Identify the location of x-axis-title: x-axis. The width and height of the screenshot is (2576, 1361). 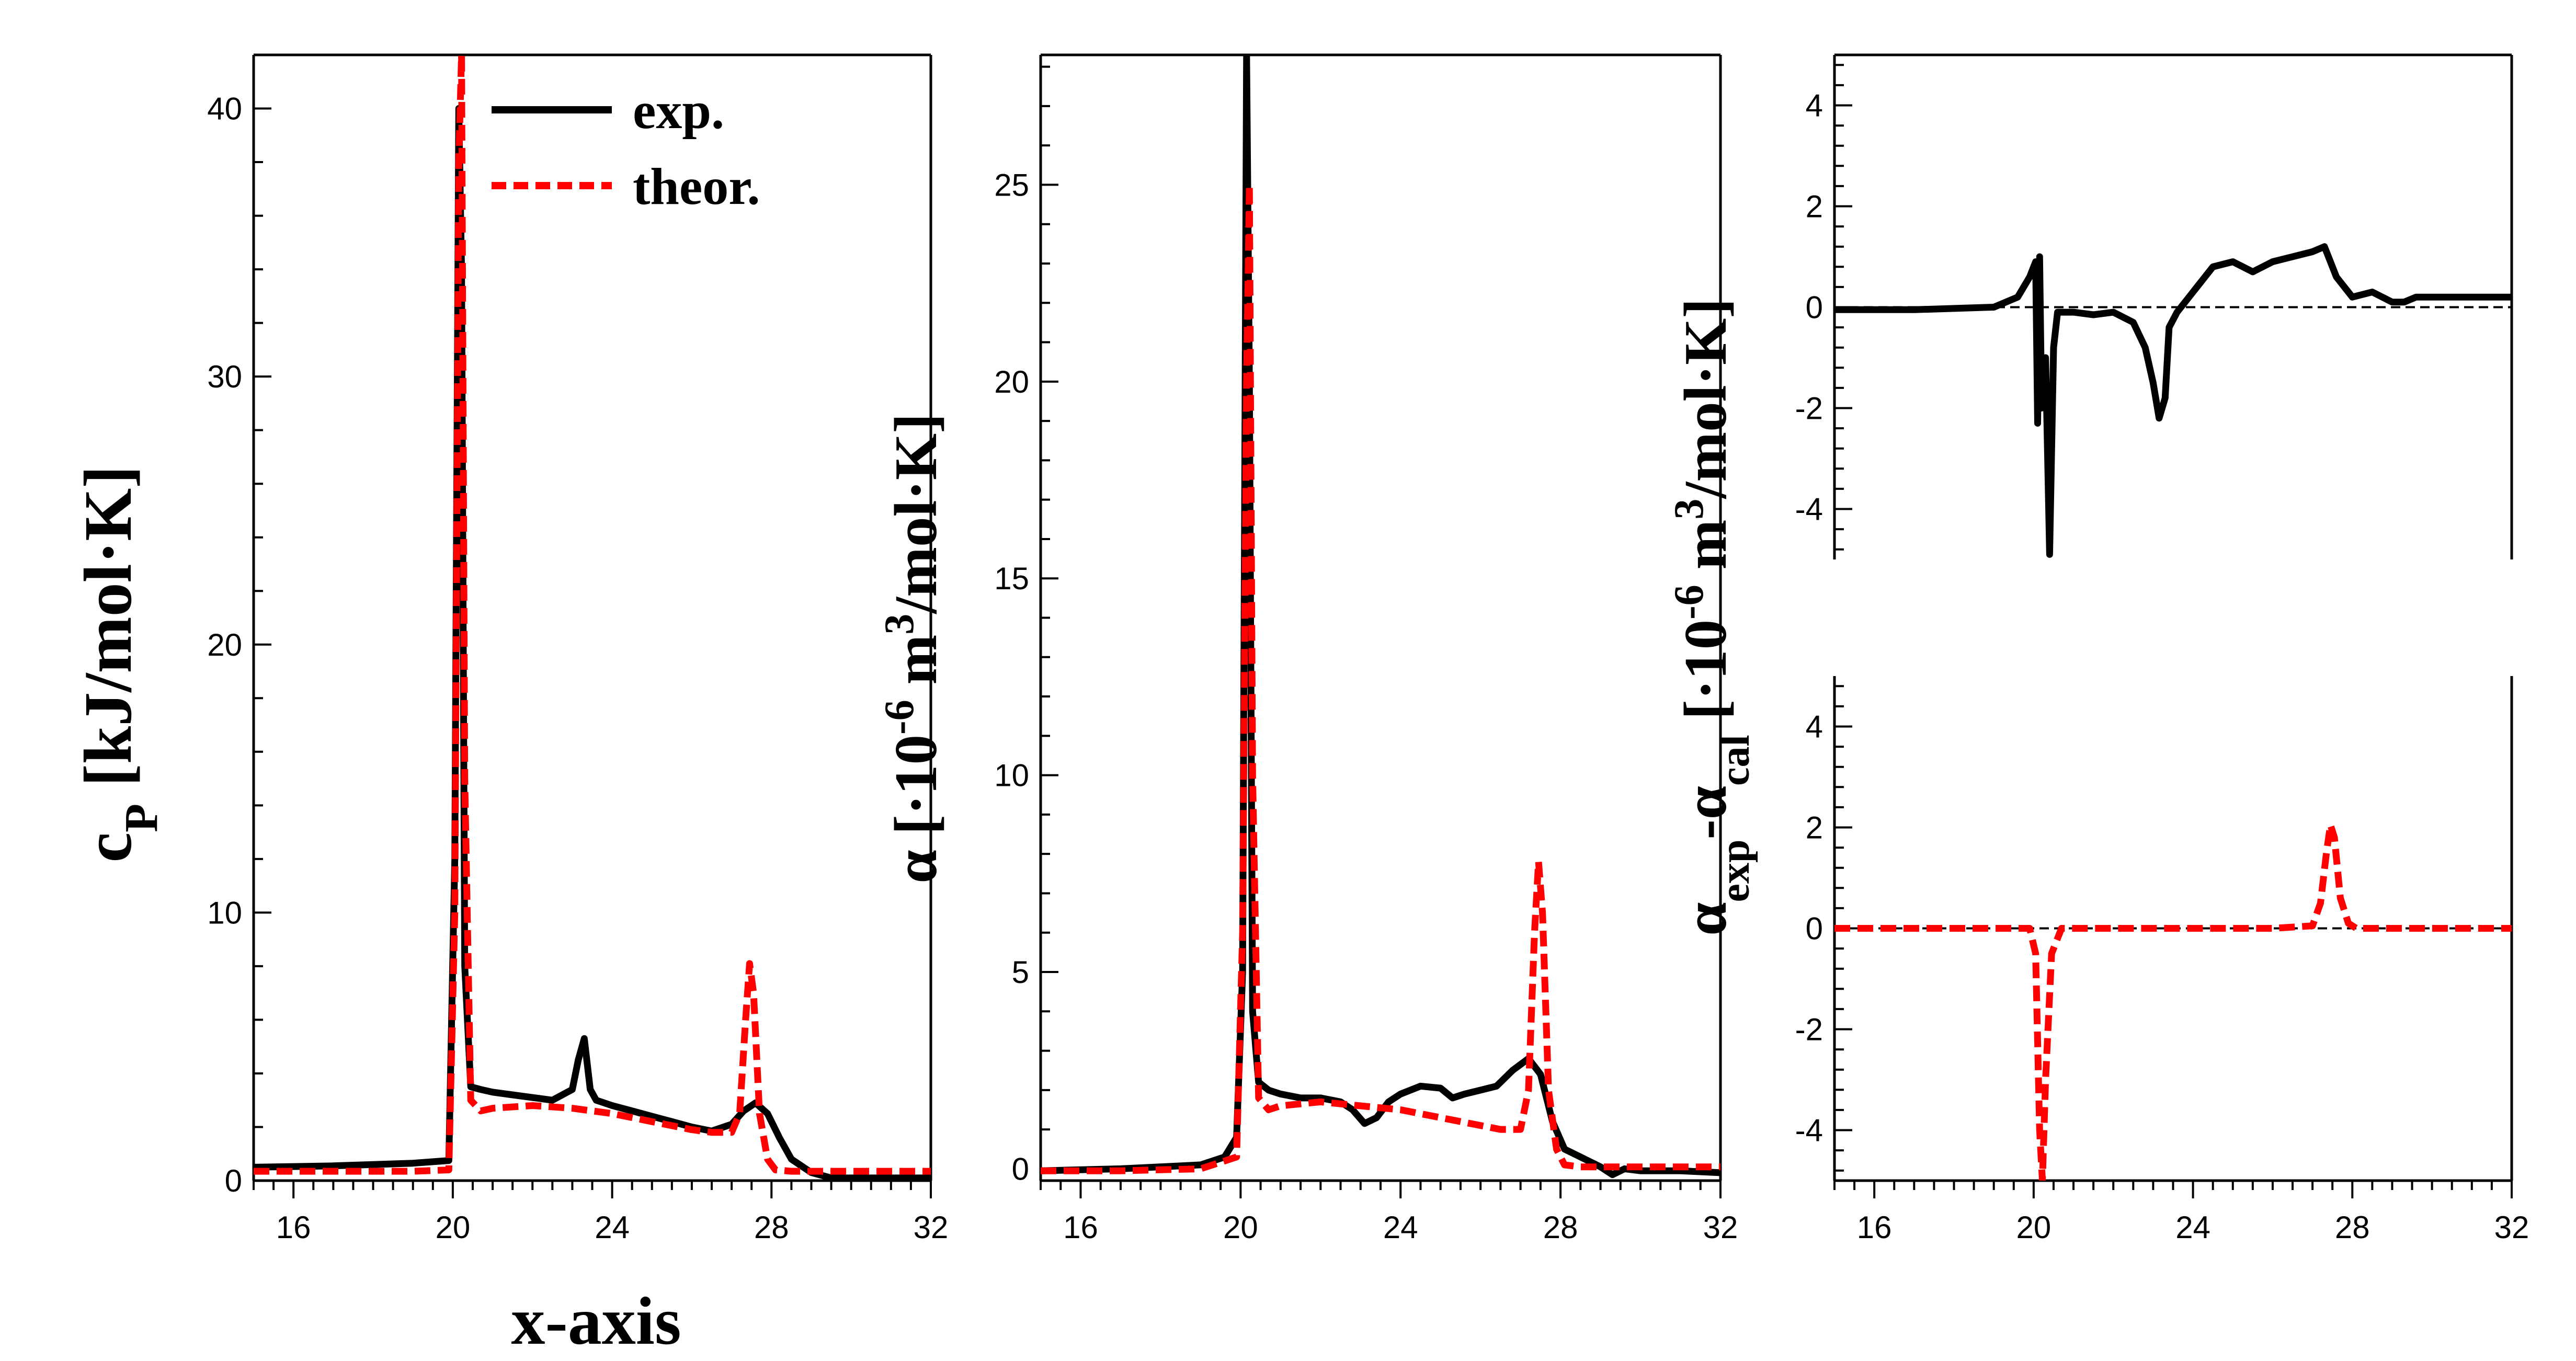
(596, 1322).